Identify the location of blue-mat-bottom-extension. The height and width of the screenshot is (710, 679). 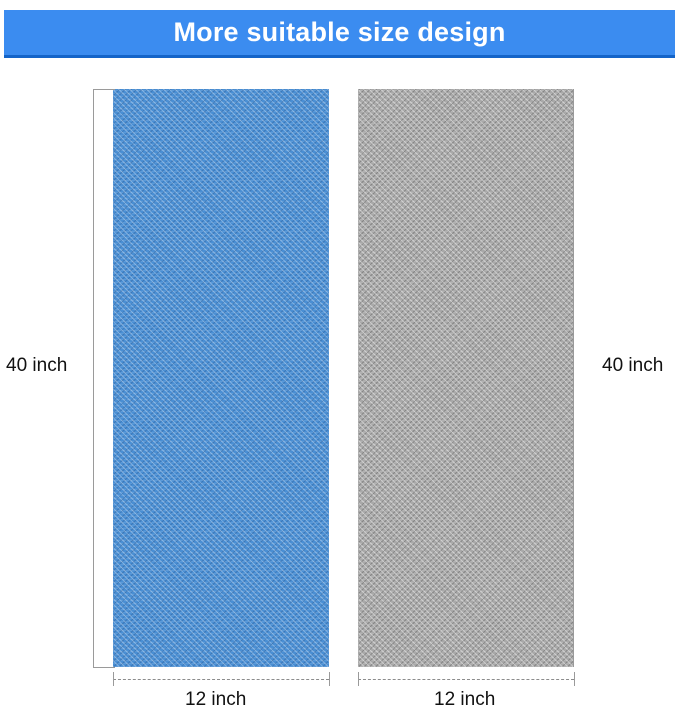
(104, 667).